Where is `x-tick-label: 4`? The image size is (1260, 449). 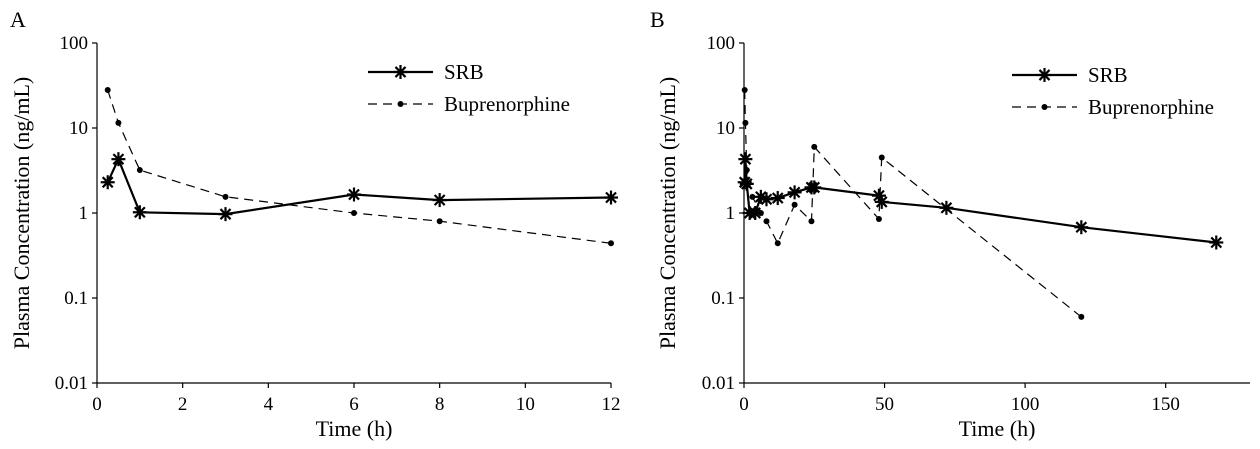 x-tick-label: 4 is located at coordinates (269, 404).